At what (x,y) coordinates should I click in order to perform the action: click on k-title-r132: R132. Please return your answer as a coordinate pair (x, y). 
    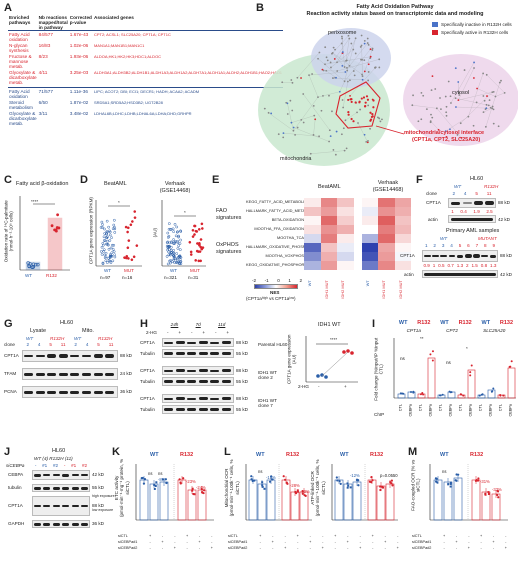
    Looking at the image, I should click on (187, 455).